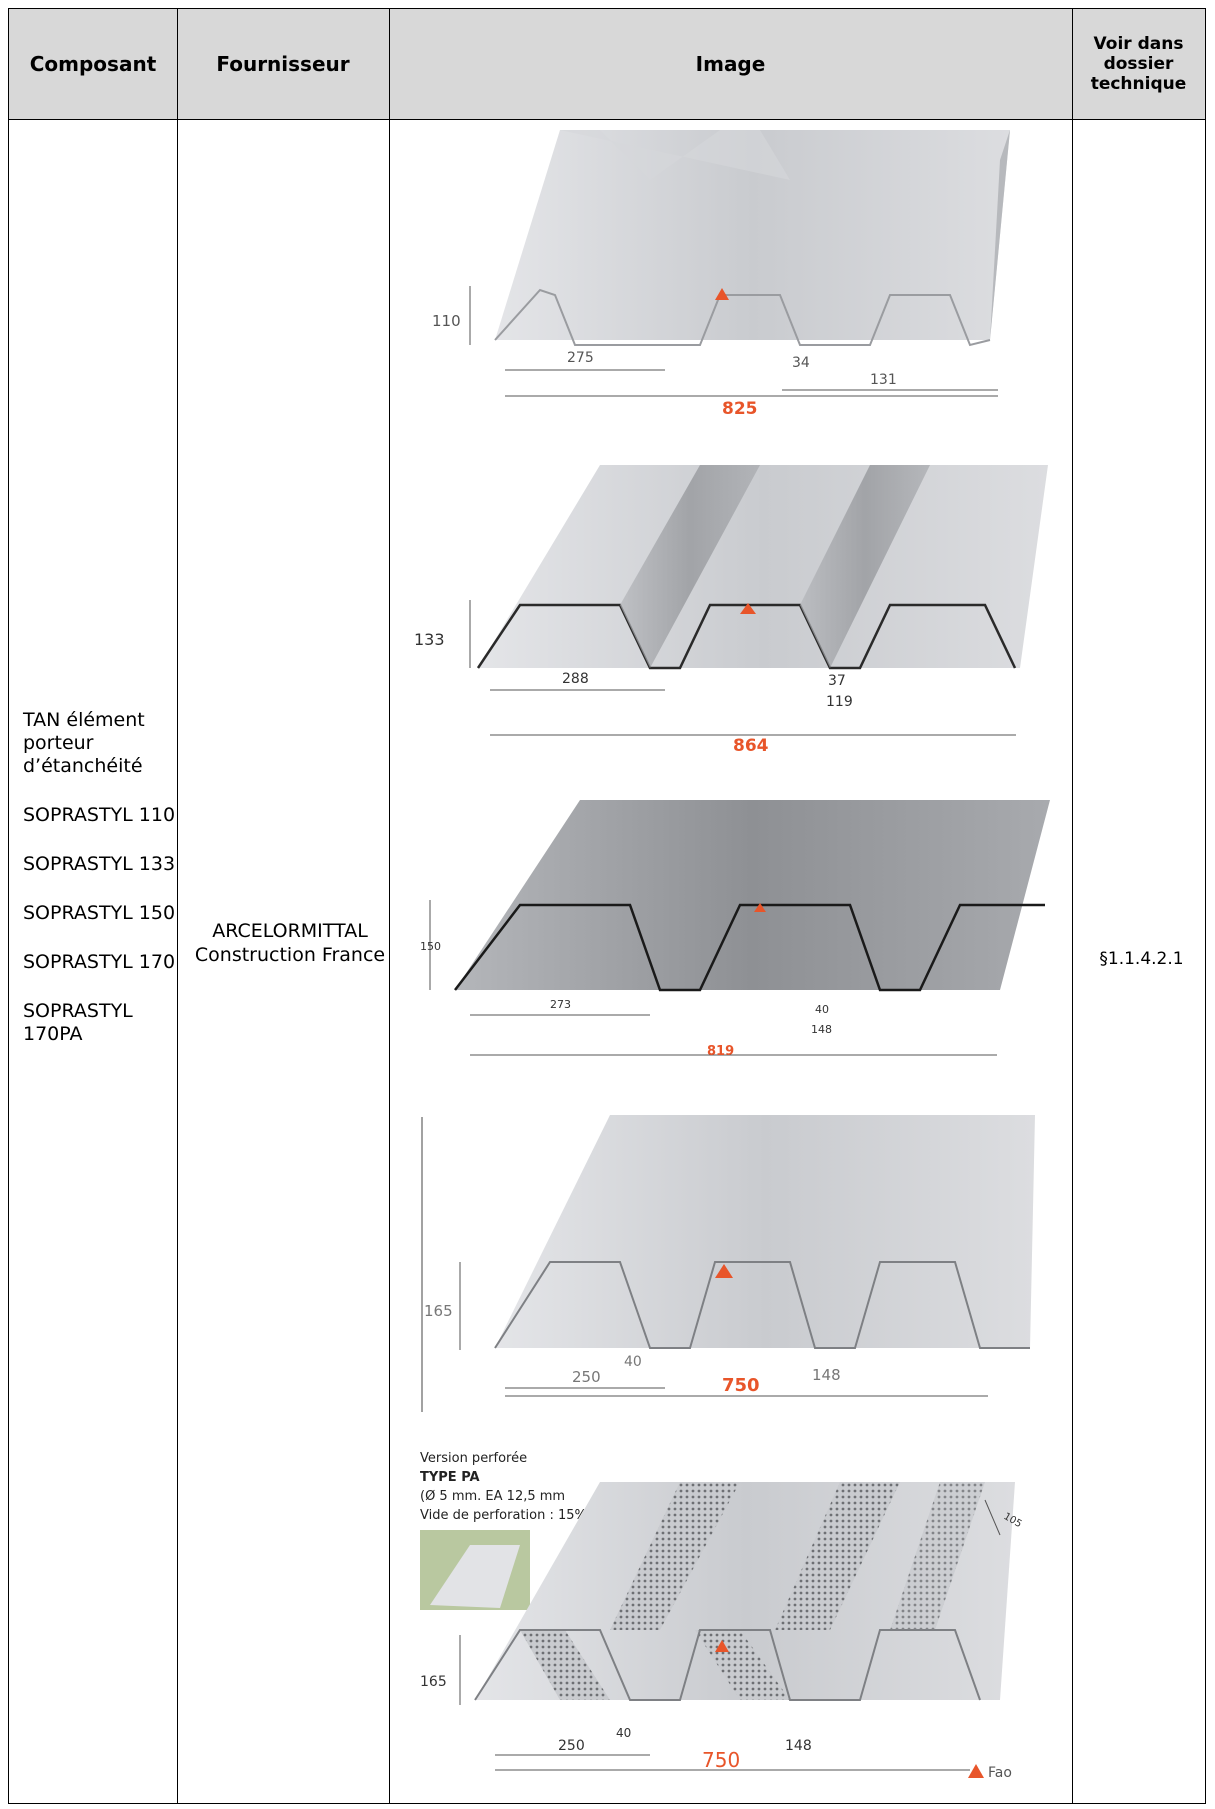  What do you see at coordinates (93, 64) in the screenshot?
I see `header-composant: Composant` at bounding box center [93, 64].